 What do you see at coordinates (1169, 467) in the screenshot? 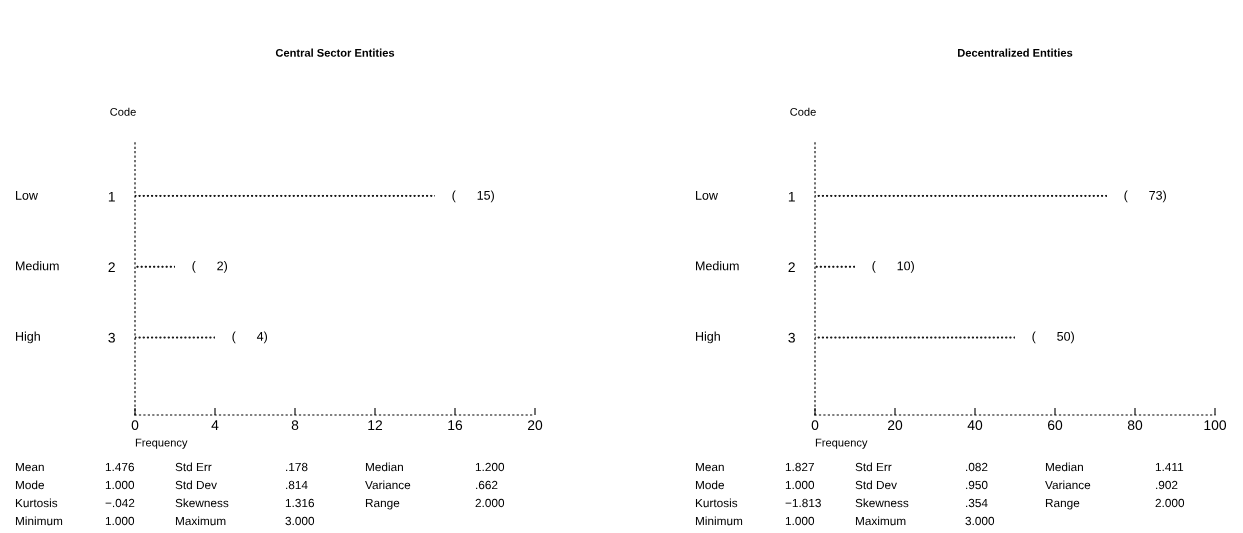
I see `text: 1.411` at bounding box center [1169, 467].